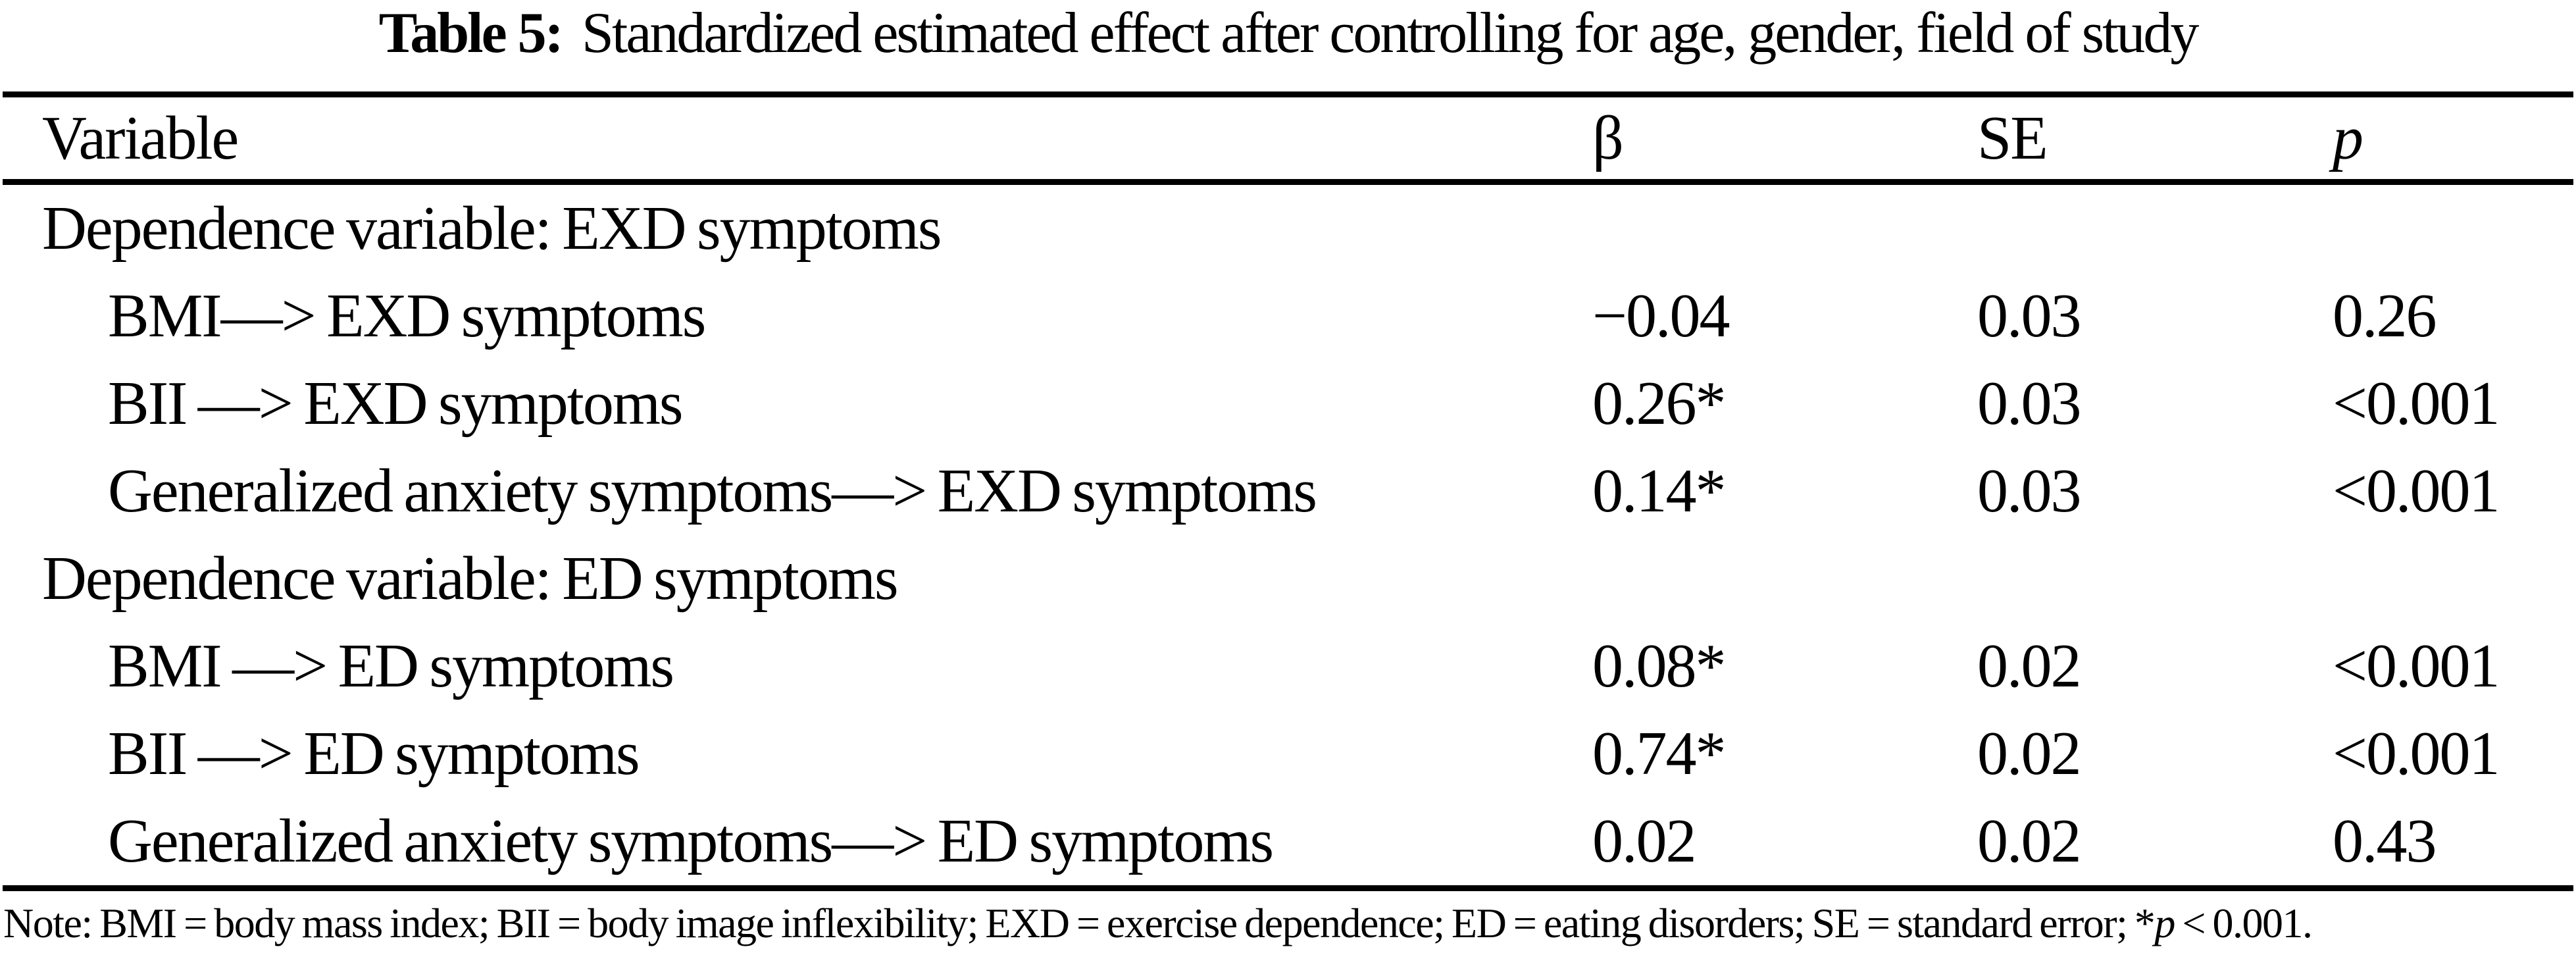  Describe the element at coordinates (1288, 94) in the screenshot. I see `top-rule` at that location.